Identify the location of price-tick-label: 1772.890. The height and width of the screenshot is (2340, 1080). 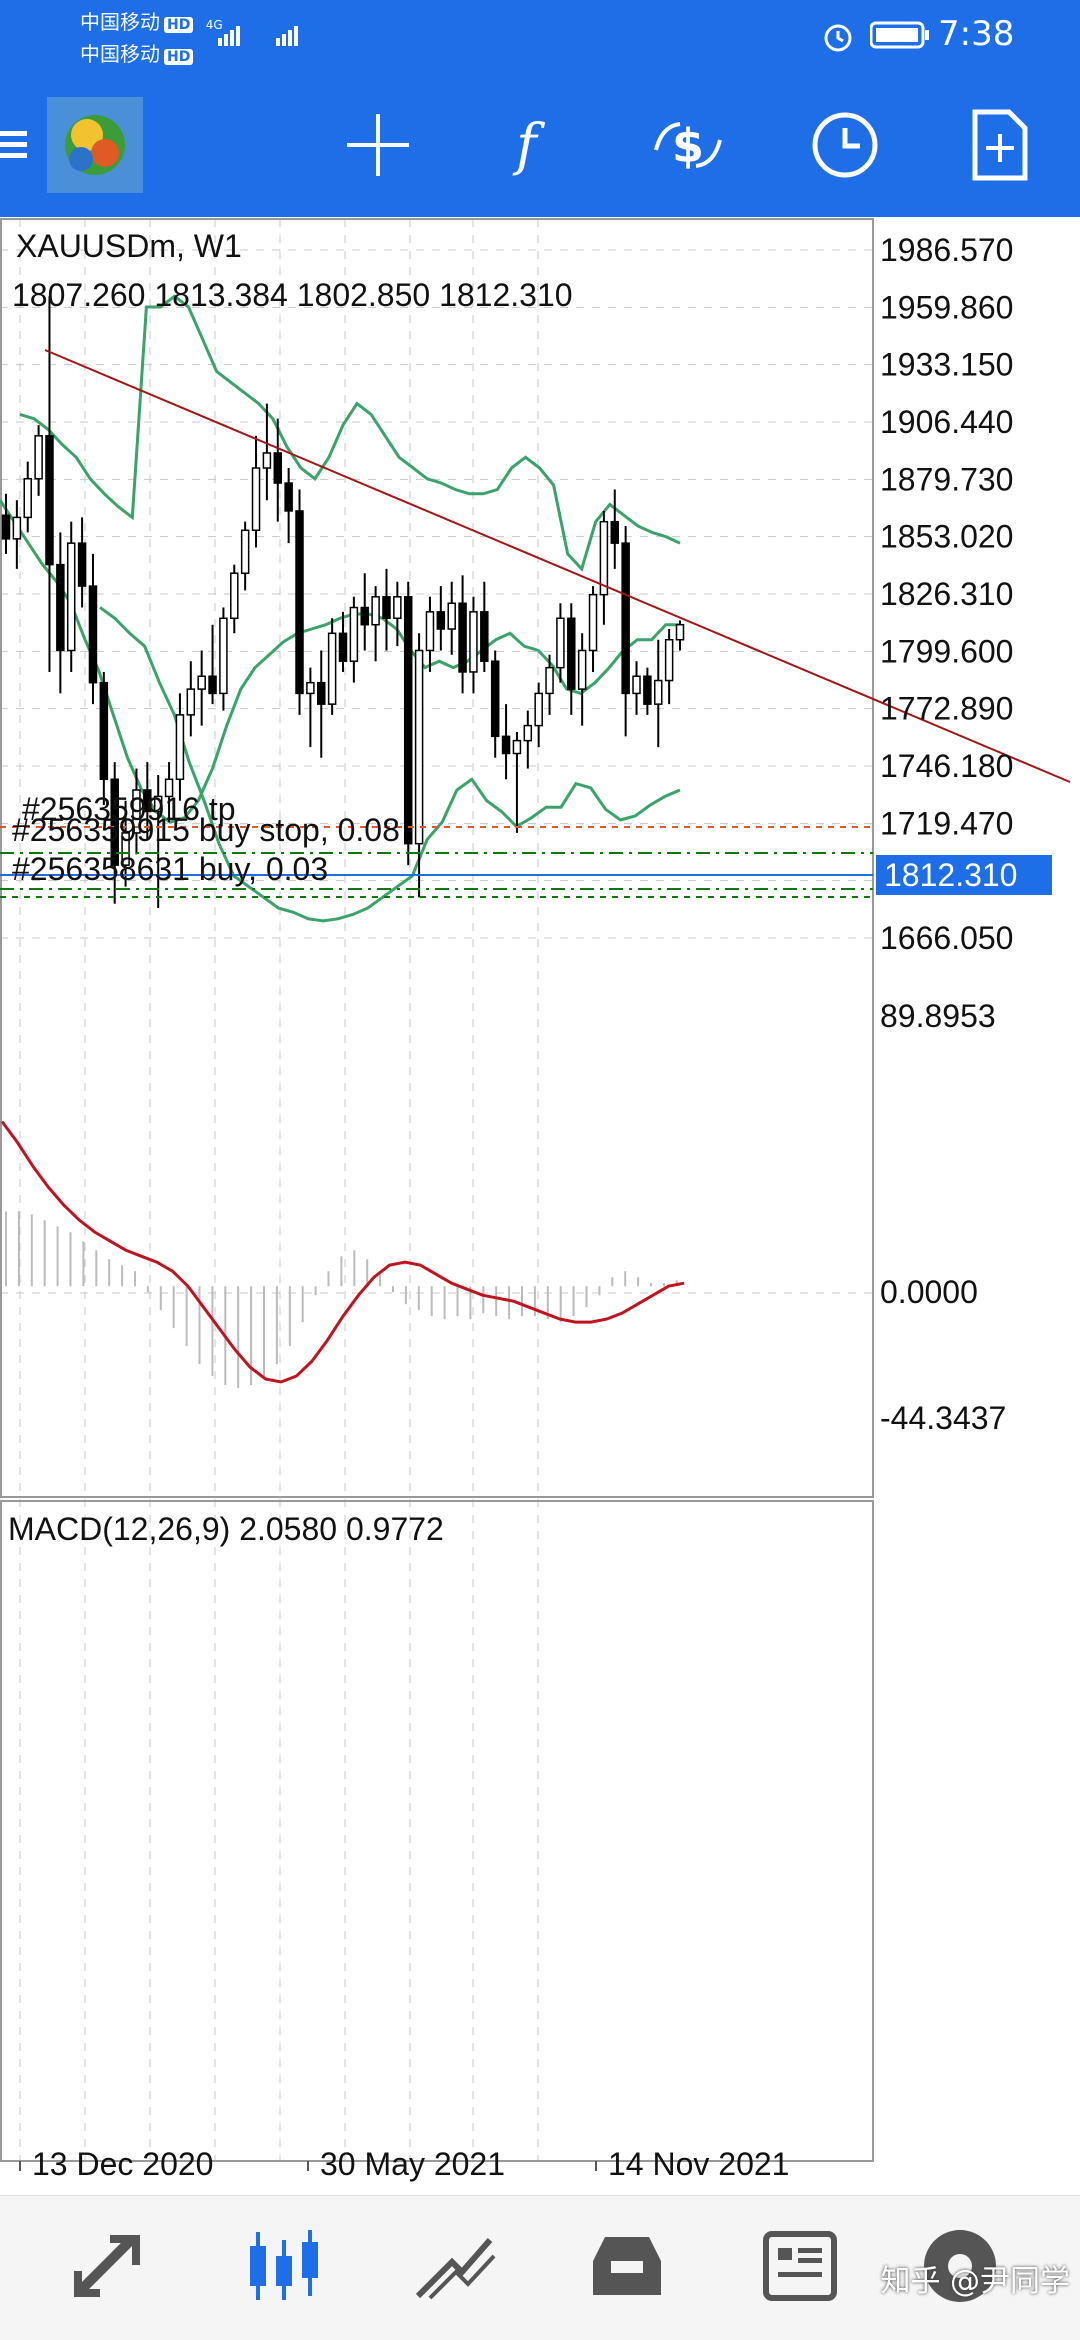
(946, 709).